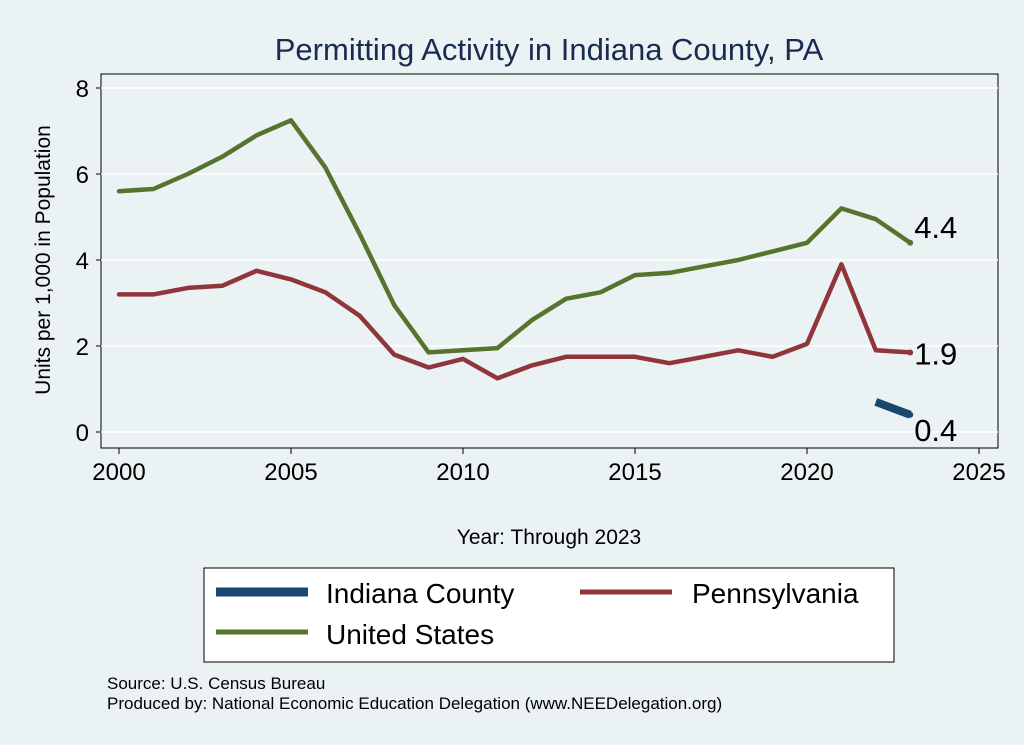 This screenshot has height=745, width=1024. What do you see at coordinates (82, 89) in the screenshot?
I see `y-tick-label-8: 8` at bounding box center [82, 89].